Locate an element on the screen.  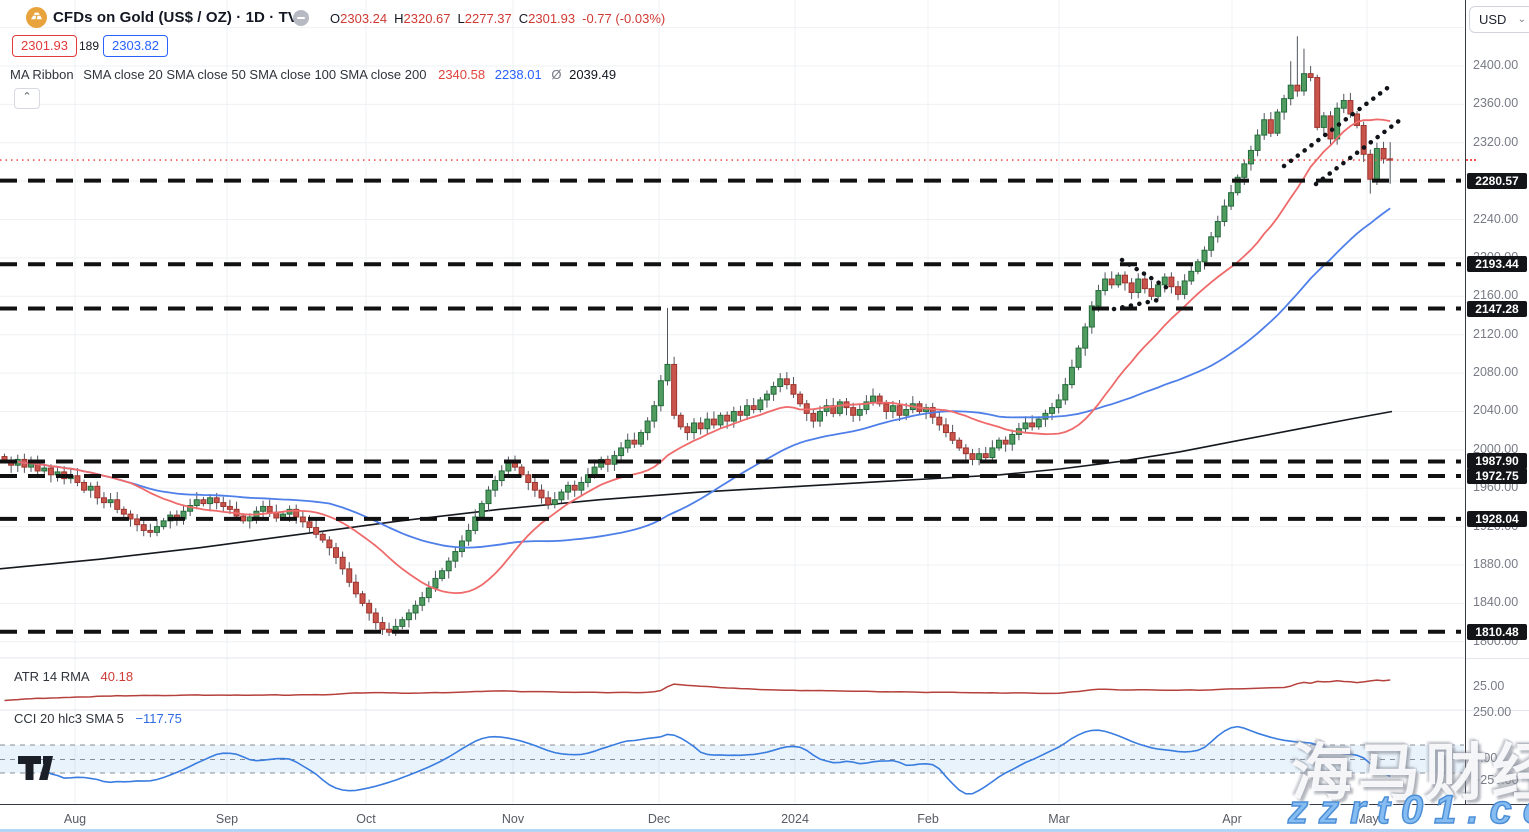
price-level-badge: 2280.57 is located at coordinates (1497, 180).